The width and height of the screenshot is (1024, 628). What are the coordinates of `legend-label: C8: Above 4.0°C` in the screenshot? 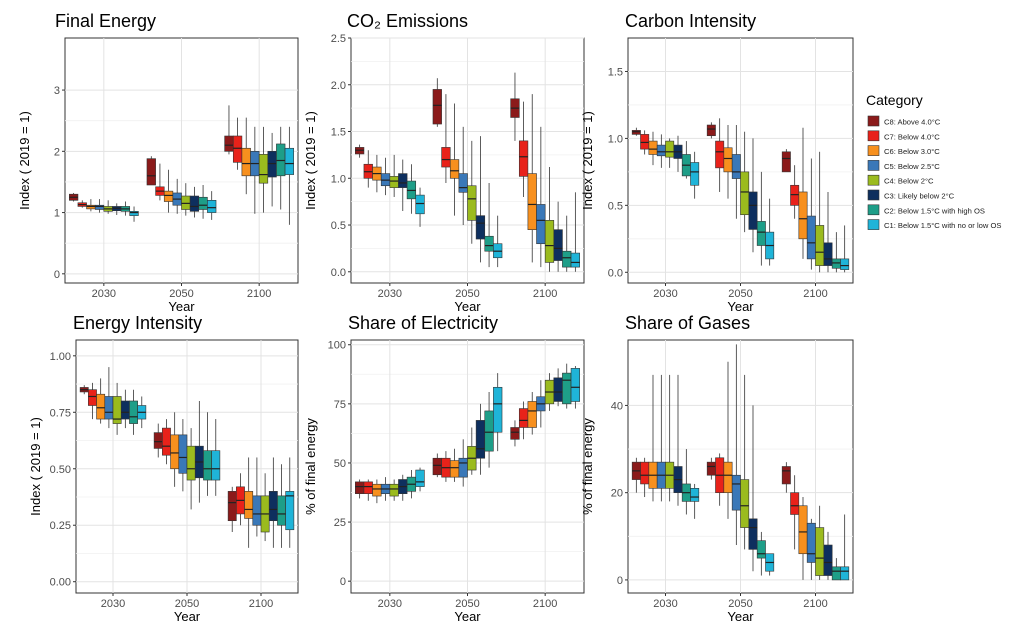 It's located at (912, 122).